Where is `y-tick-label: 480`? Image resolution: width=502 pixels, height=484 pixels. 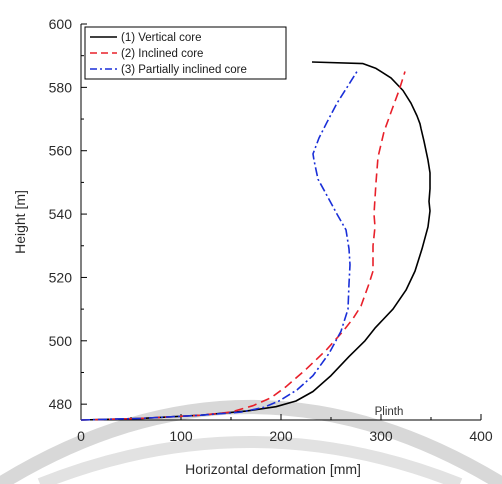 y-tick-label: 480 is located at coordinates (61, 404).